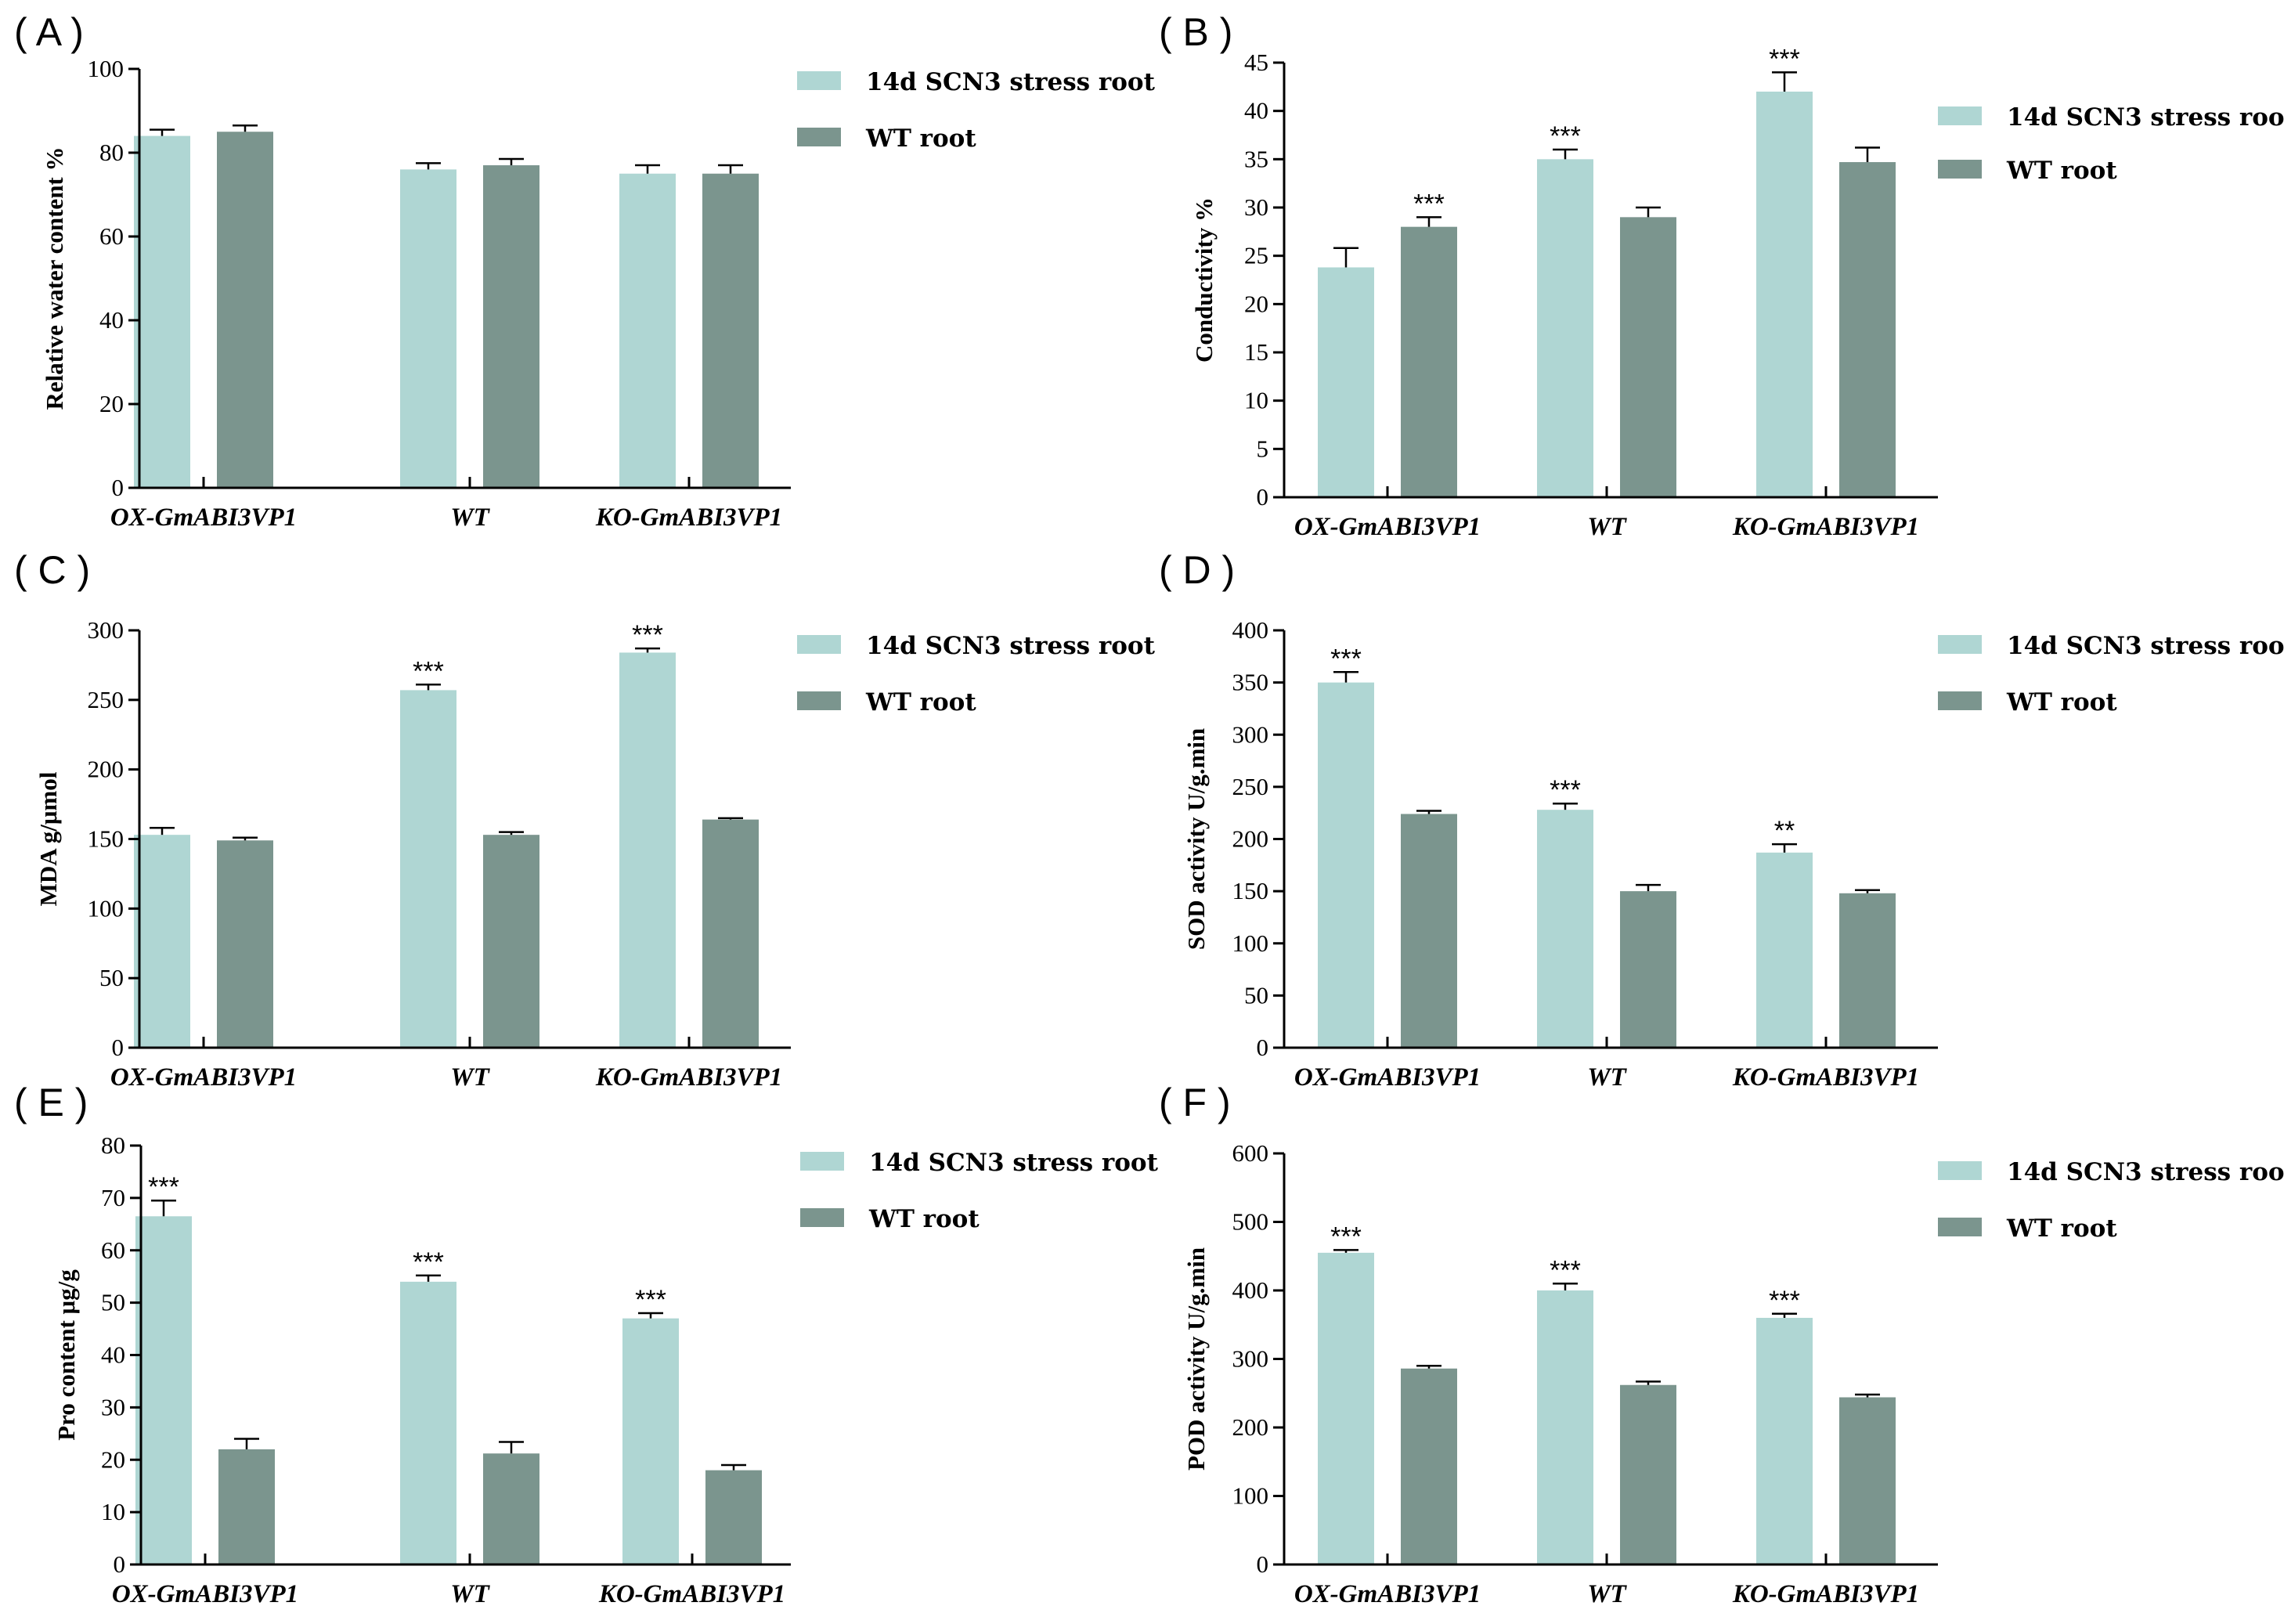 This screenshot has width=2284, height=1624. Describe the element at coordinates (1250, 1222) in the screenshot. I see `y-tick-label: 500` at that location.